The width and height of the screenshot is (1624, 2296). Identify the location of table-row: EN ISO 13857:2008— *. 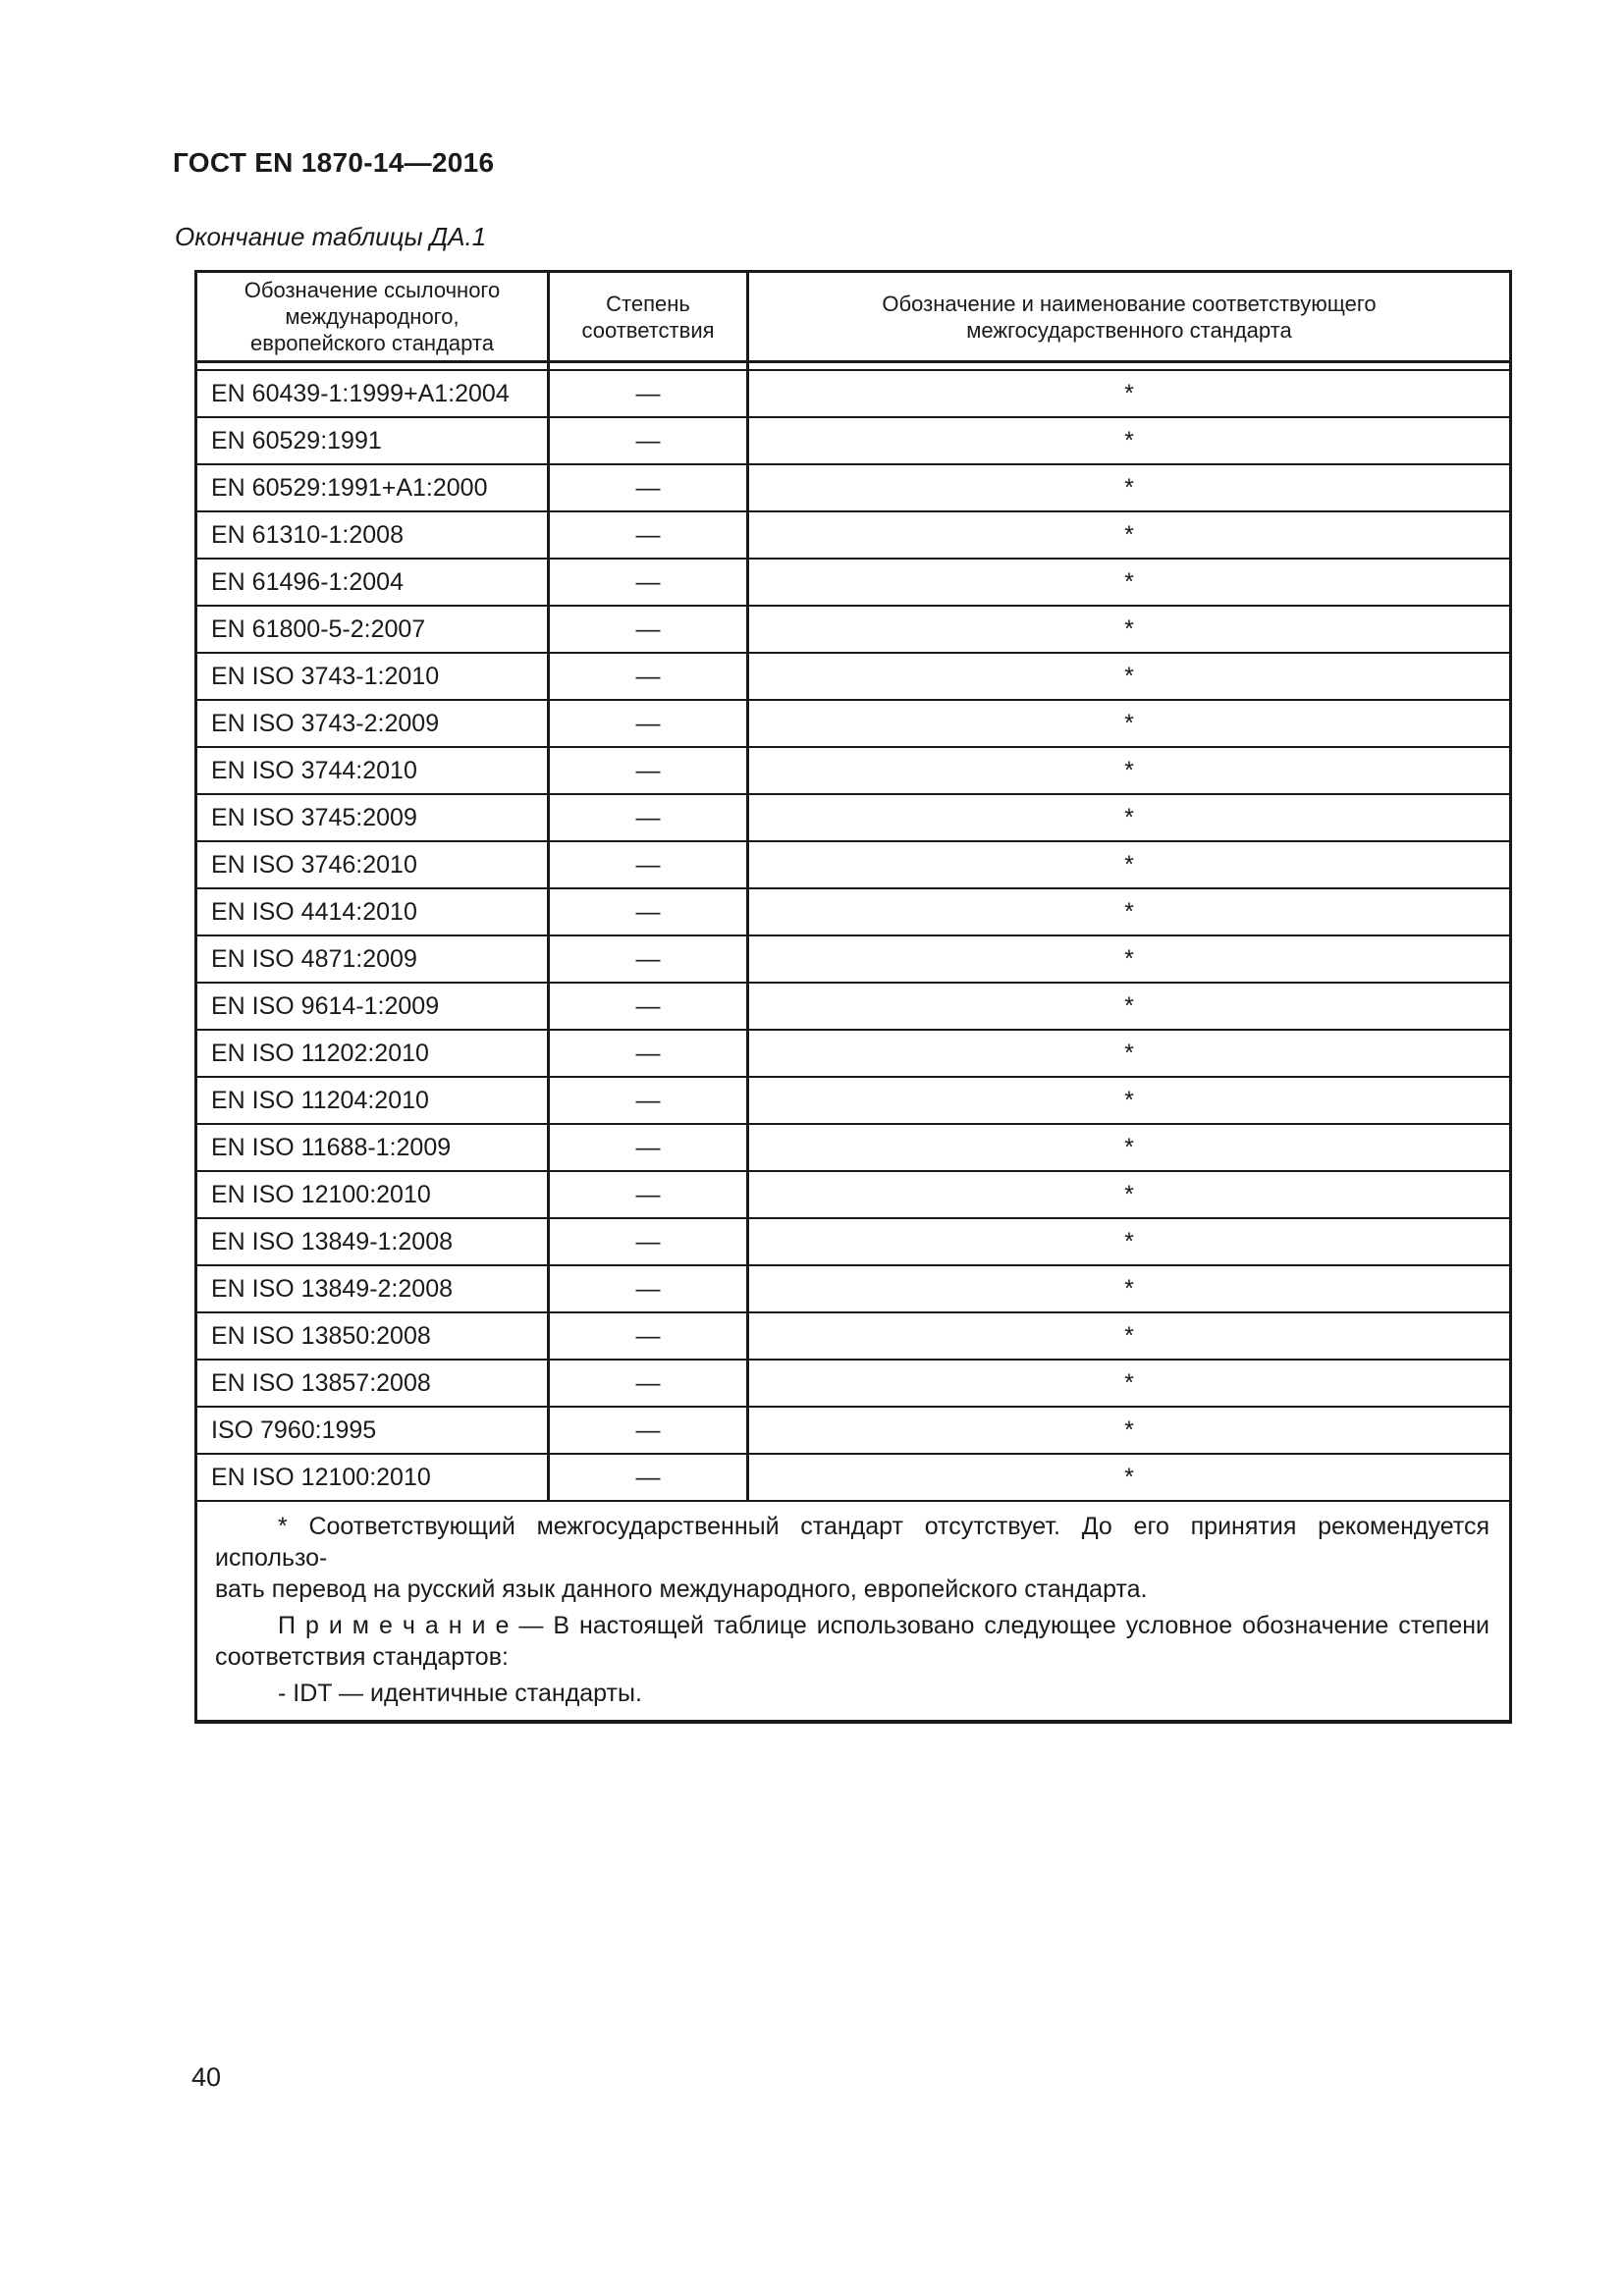
(853, 1383).